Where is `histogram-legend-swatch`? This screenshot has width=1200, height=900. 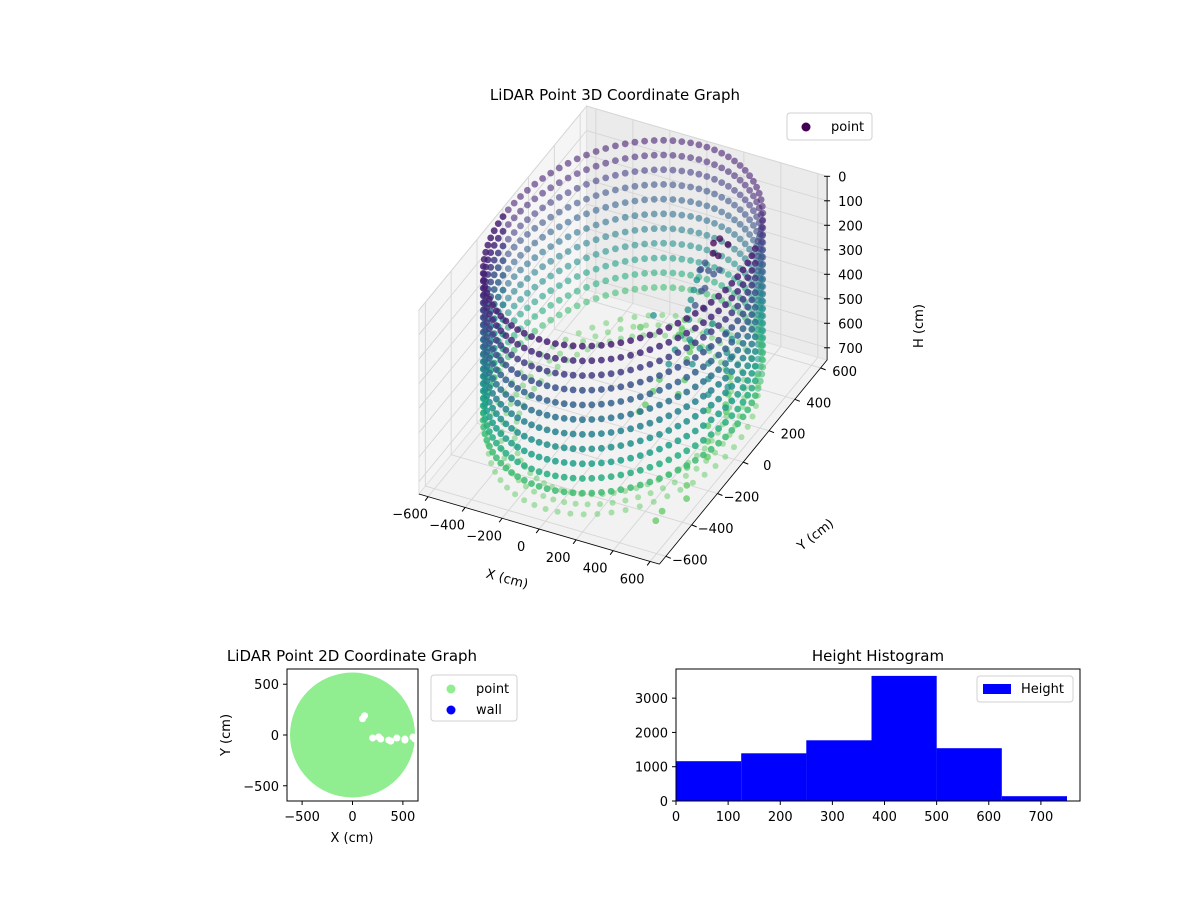 histogram-legend-swatch is located at coordinates (997, 689).